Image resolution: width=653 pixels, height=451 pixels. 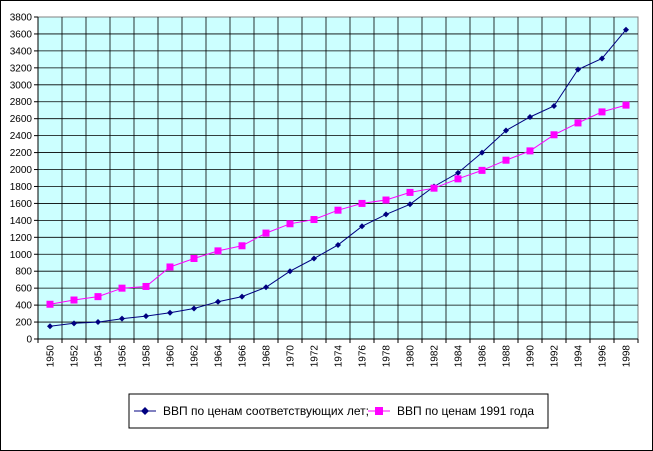 What do you see at coordinates (387, 356) in the screenshot?
I see `x-tick-label: 1978` at bounding box center [387, 356].